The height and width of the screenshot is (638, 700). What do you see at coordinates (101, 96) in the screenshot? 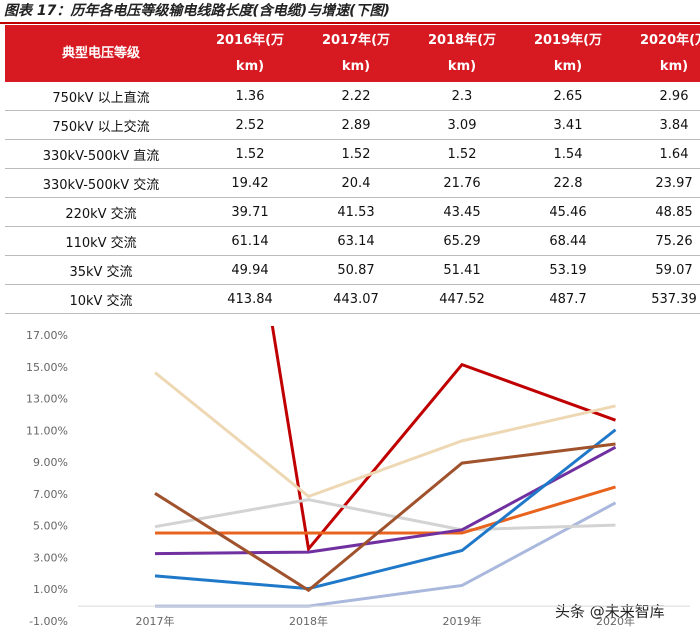
I see `table-cell: 750kV 以上直流` at bounding box center [101, 96].